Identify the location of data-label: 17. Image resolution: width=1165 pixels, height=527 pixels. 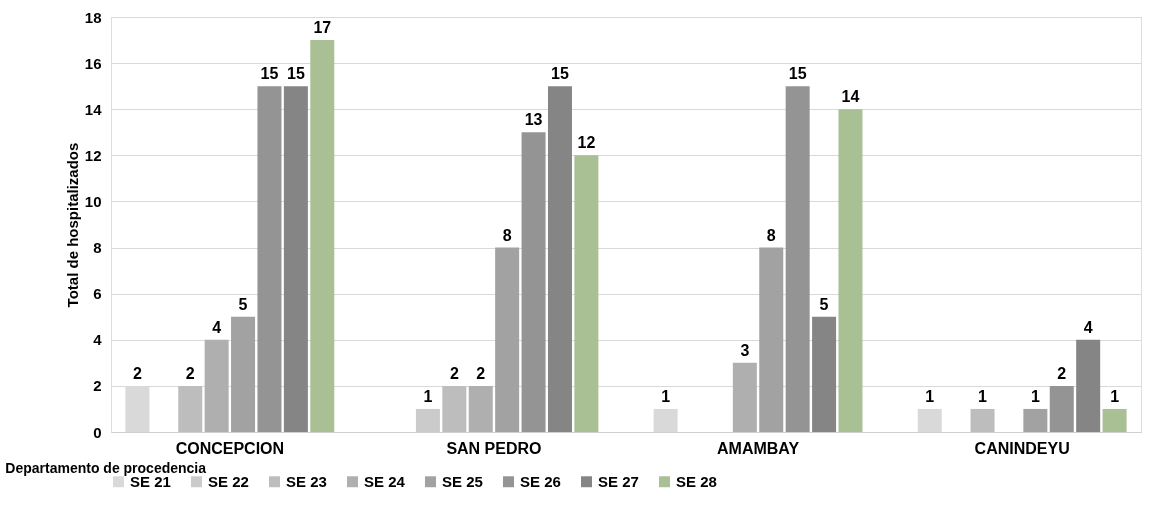
(322, 28).